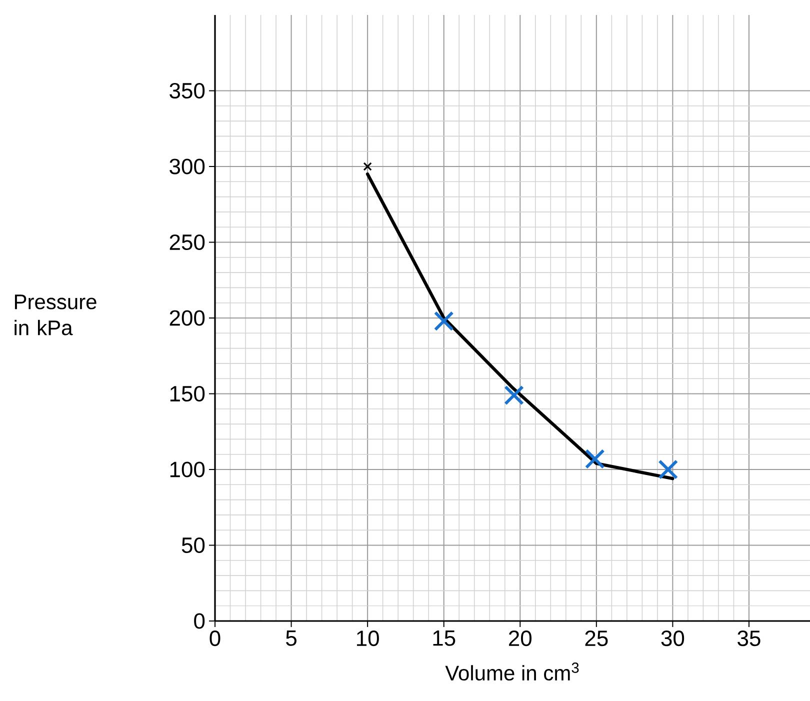 The width and height of the screenshot is (810, 701). What do you see at coordinates (199, 621) in the screenshot?
I see `y-tick-label: 0` at bounding box center [199, 621].